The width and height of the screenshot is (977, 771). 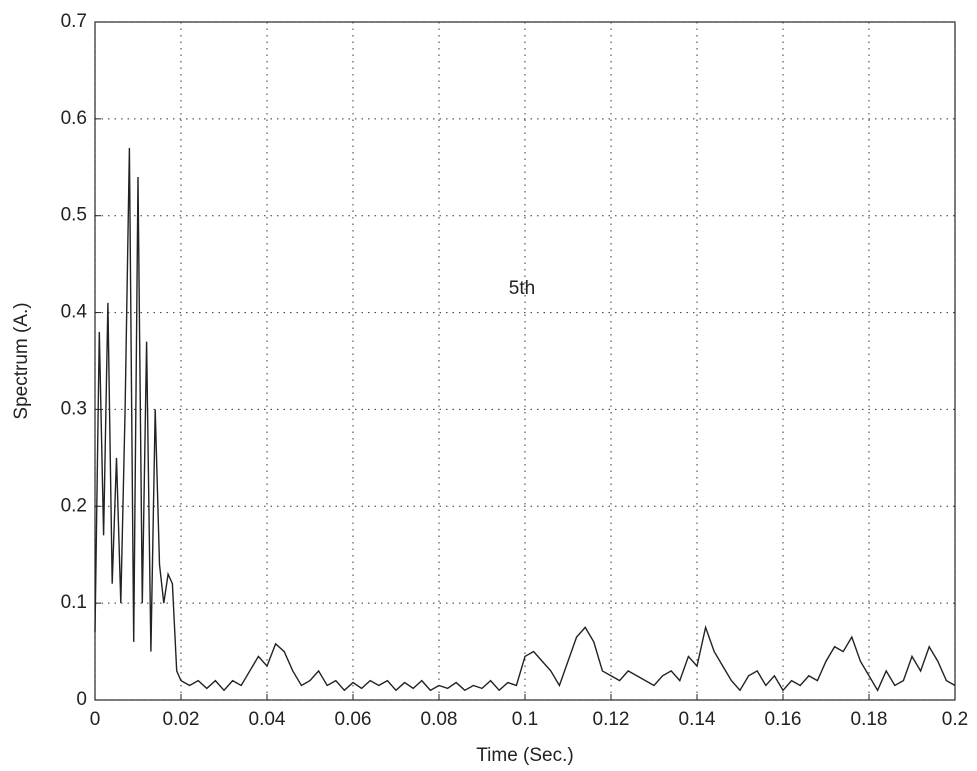 I want to click on y-tick-label: 0.4, so click(x=74, y=312).